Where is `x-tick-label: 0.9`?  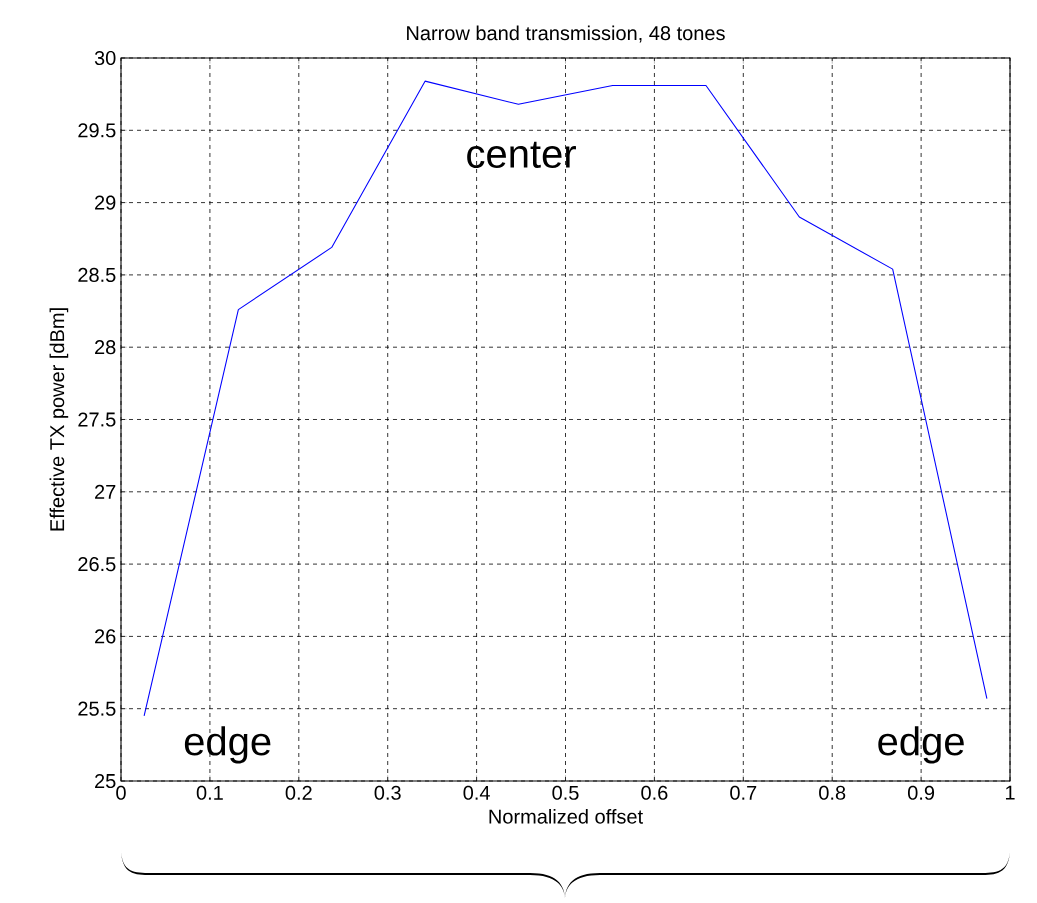 x-tick-label: 0.9 is located at coordinates (921, 792).